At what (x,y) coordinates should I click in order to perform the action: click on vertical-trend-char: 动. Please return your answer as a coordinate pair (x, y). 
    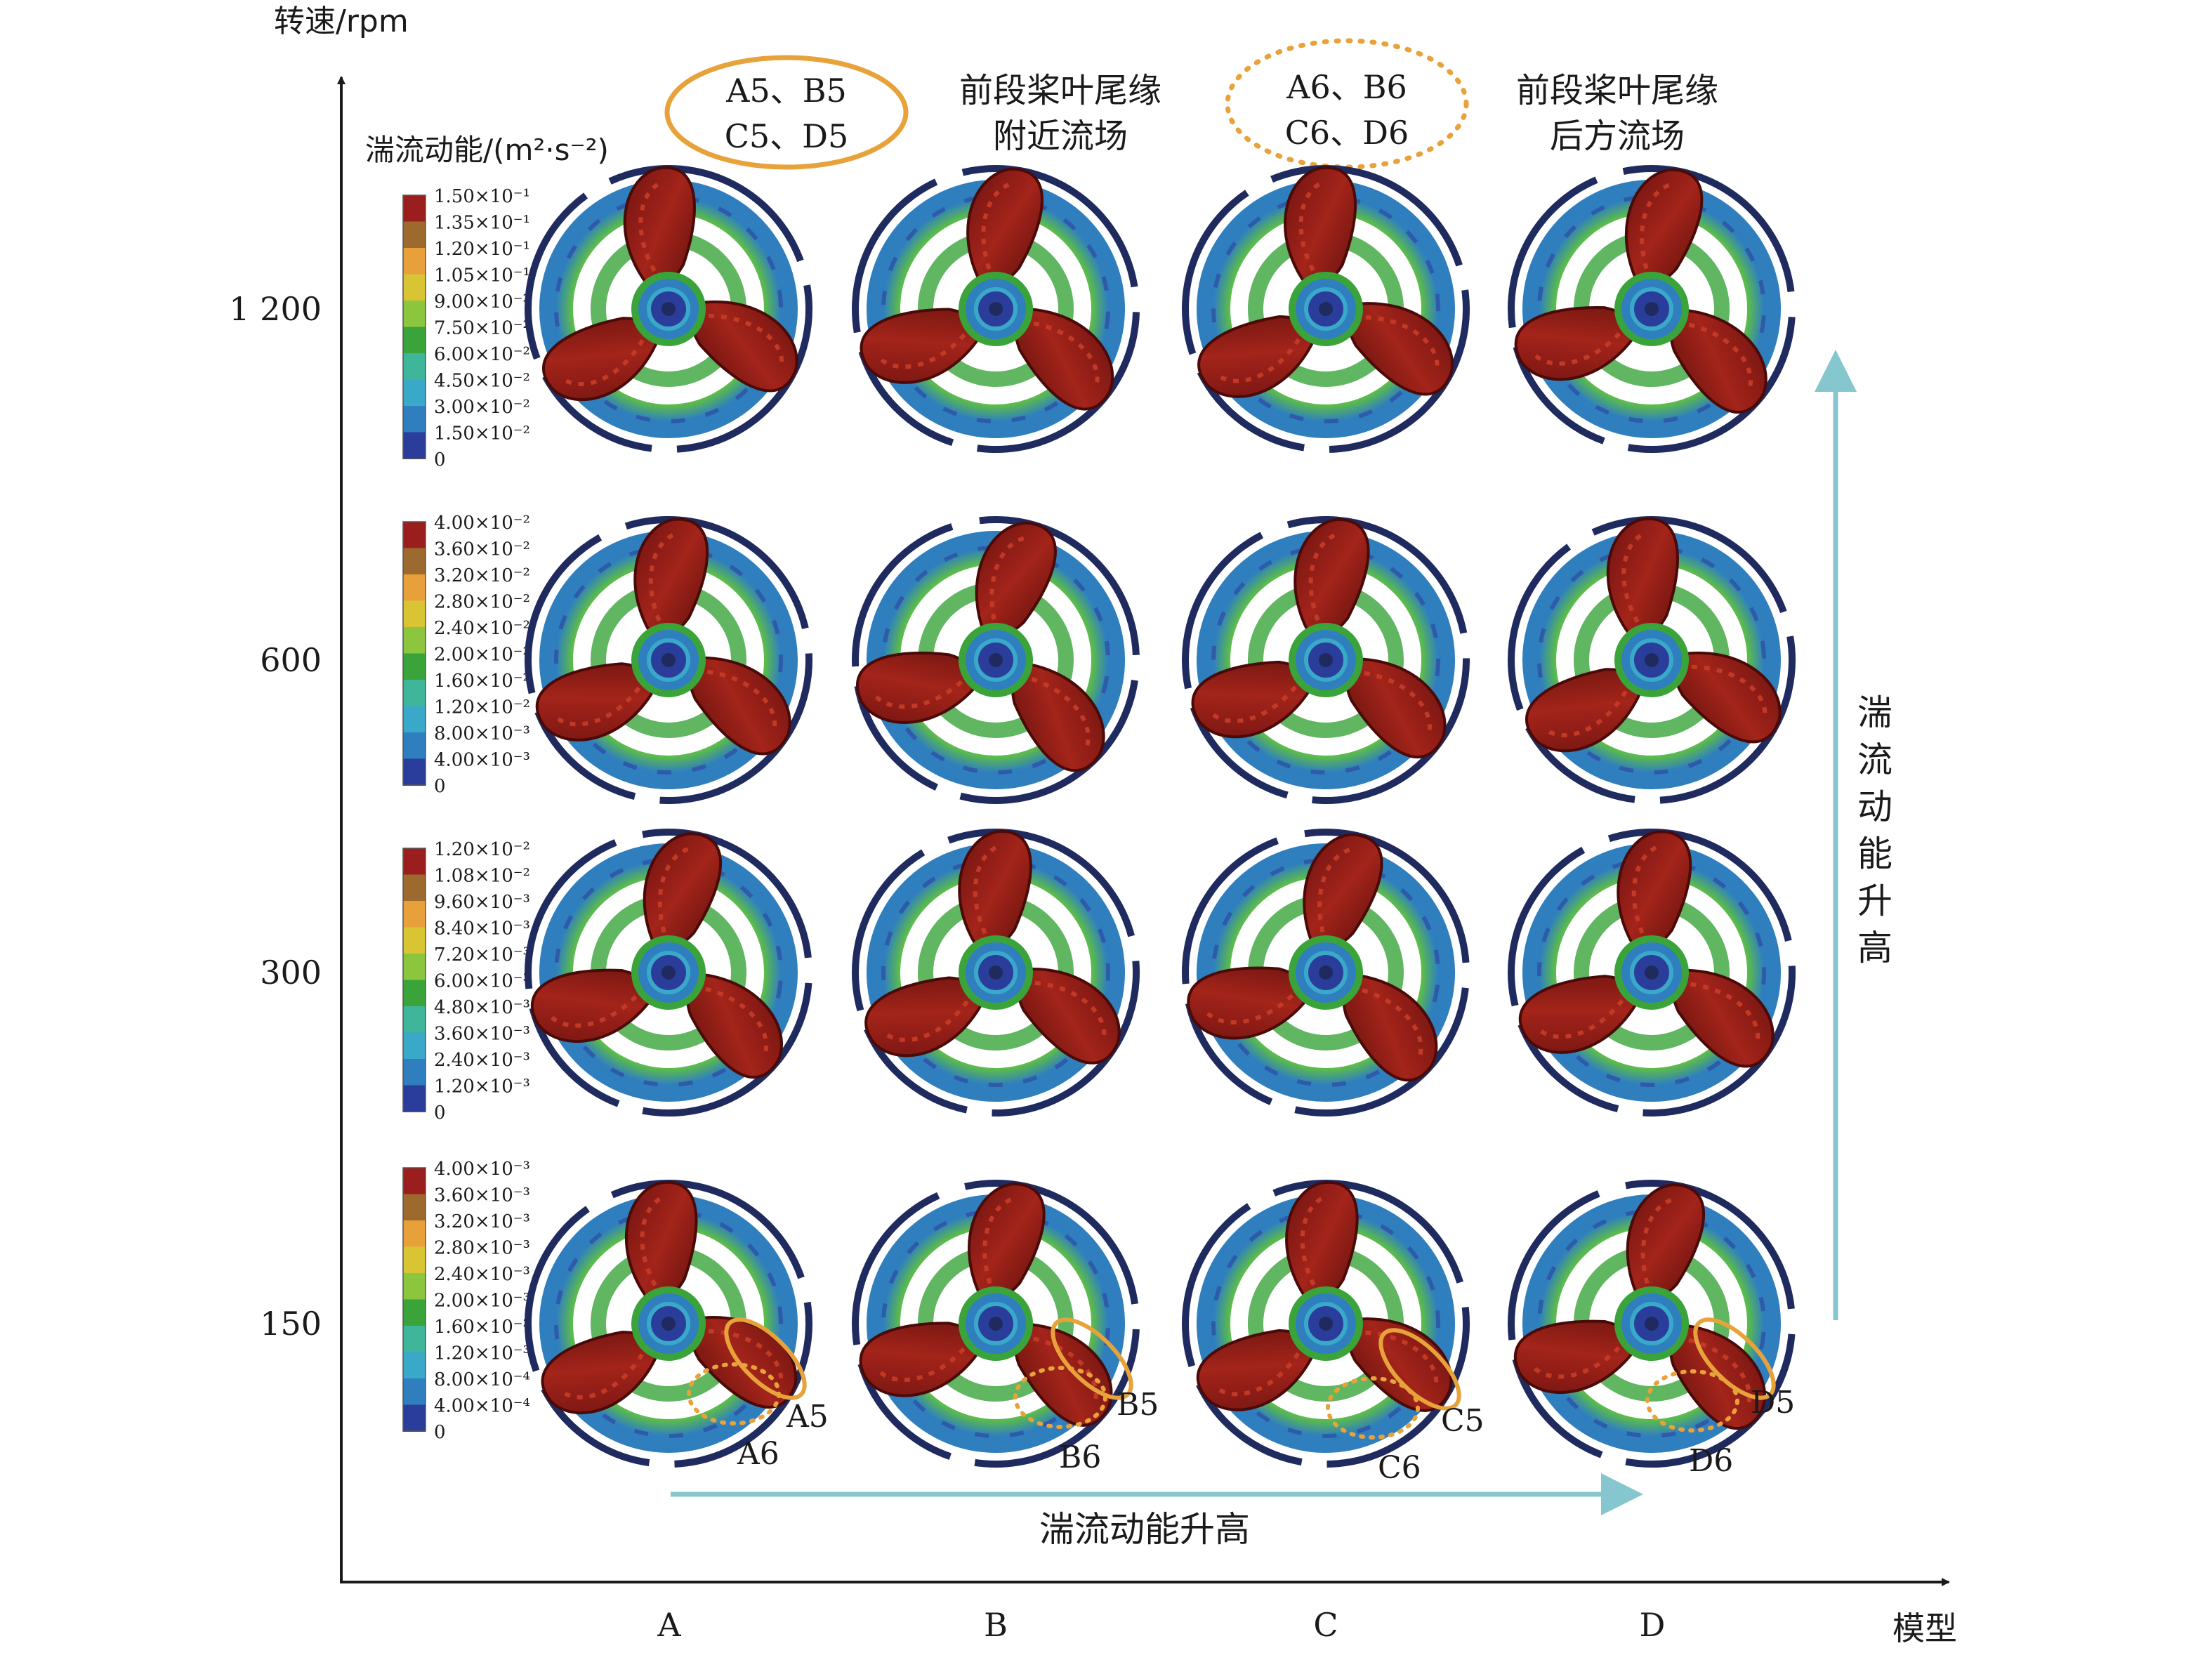
    Looking at the image, I should click on (1874, 806).